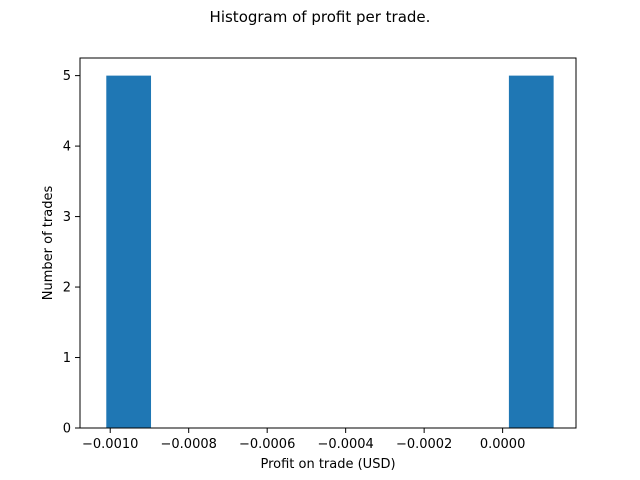 The width and height of the screenshot is (640, 480). Describe the element at coordinates (67, 429) in the screenshot. I see `y-tick-label-0: 0` at that location.